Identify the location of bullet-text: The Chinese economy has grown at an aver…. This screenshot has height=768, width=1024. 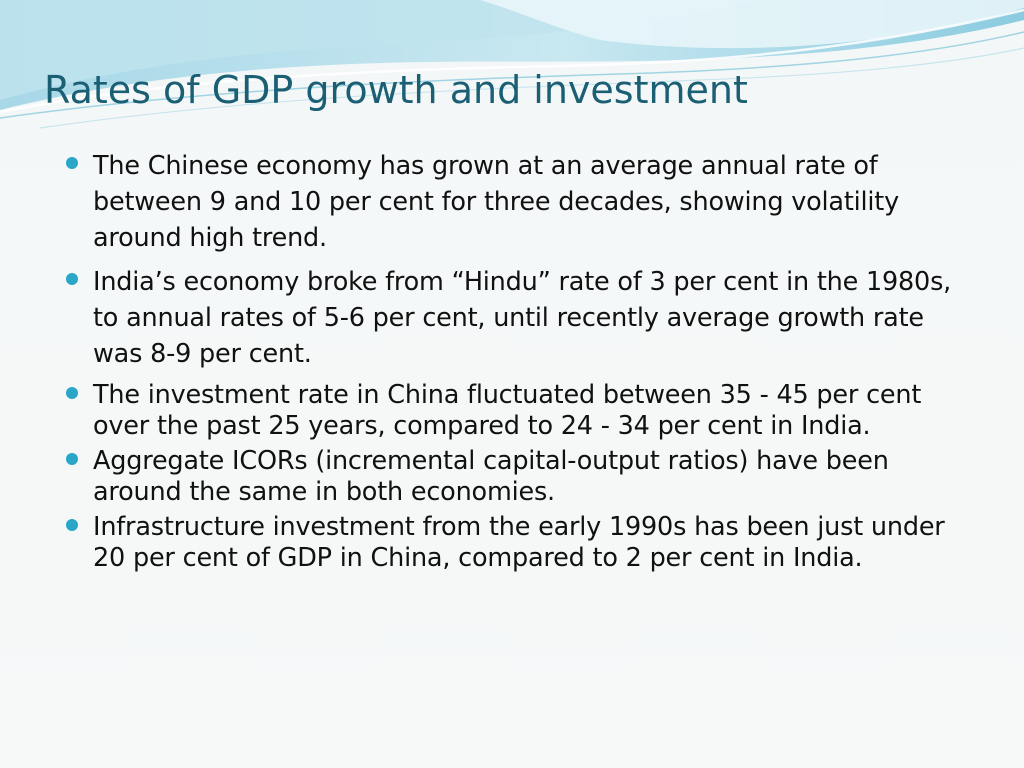
(496, 202).